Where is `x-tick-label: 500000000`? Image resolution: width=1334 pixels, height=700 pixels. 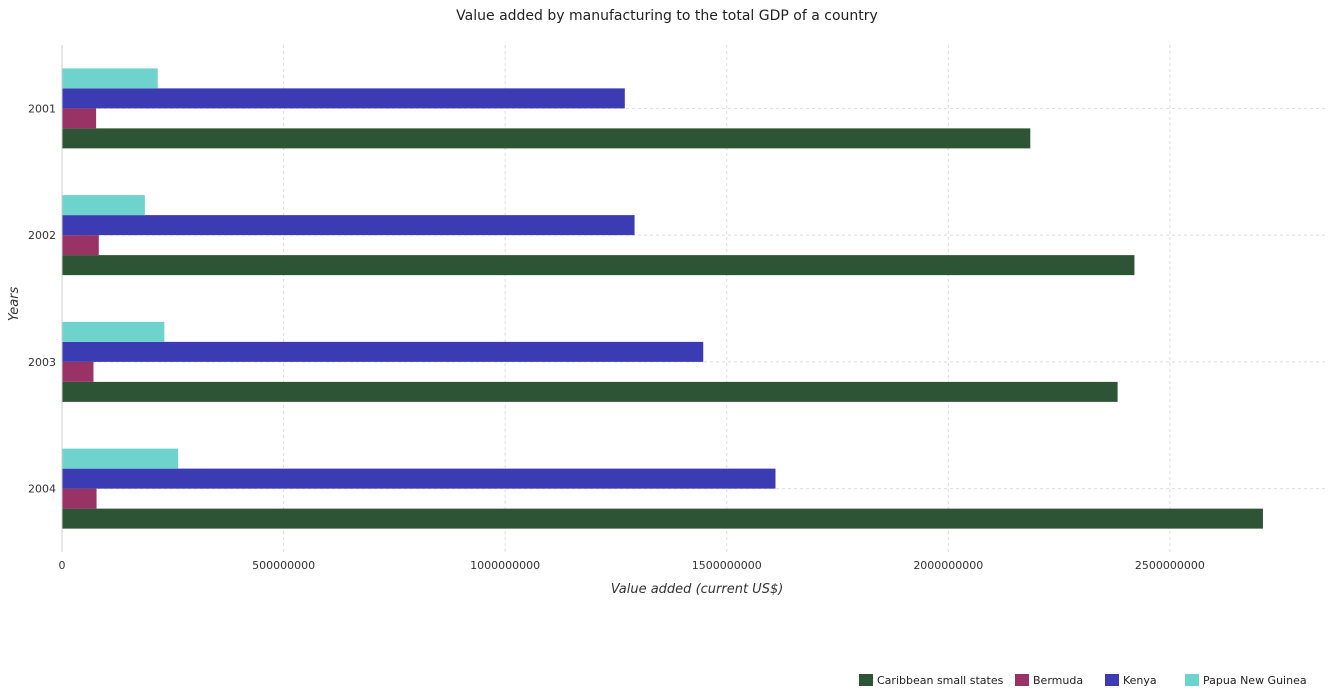 x-tick-label: 500000000 is located at coordinates (283, 565).